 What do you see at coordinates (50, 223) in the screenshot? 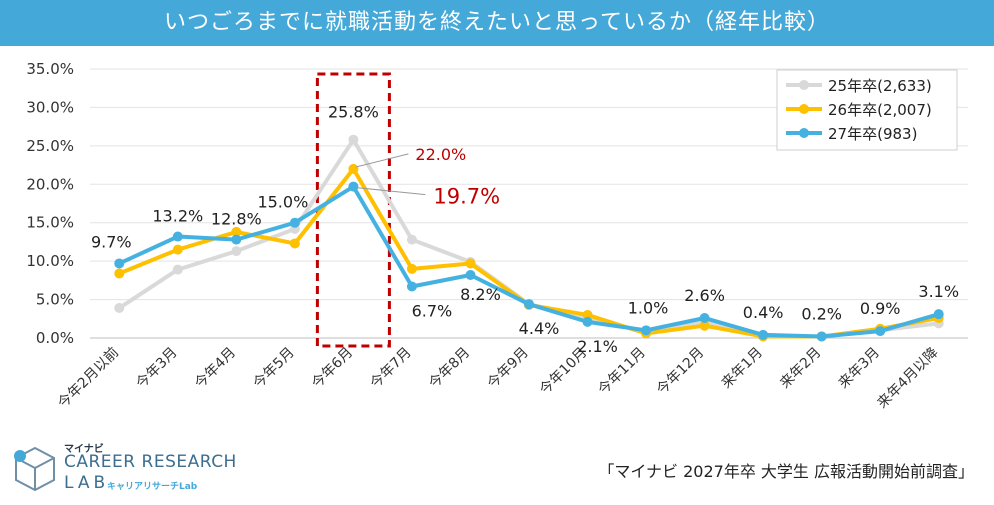
I see `y-tick-label: 15.0%` at bounding box center [50, 223].